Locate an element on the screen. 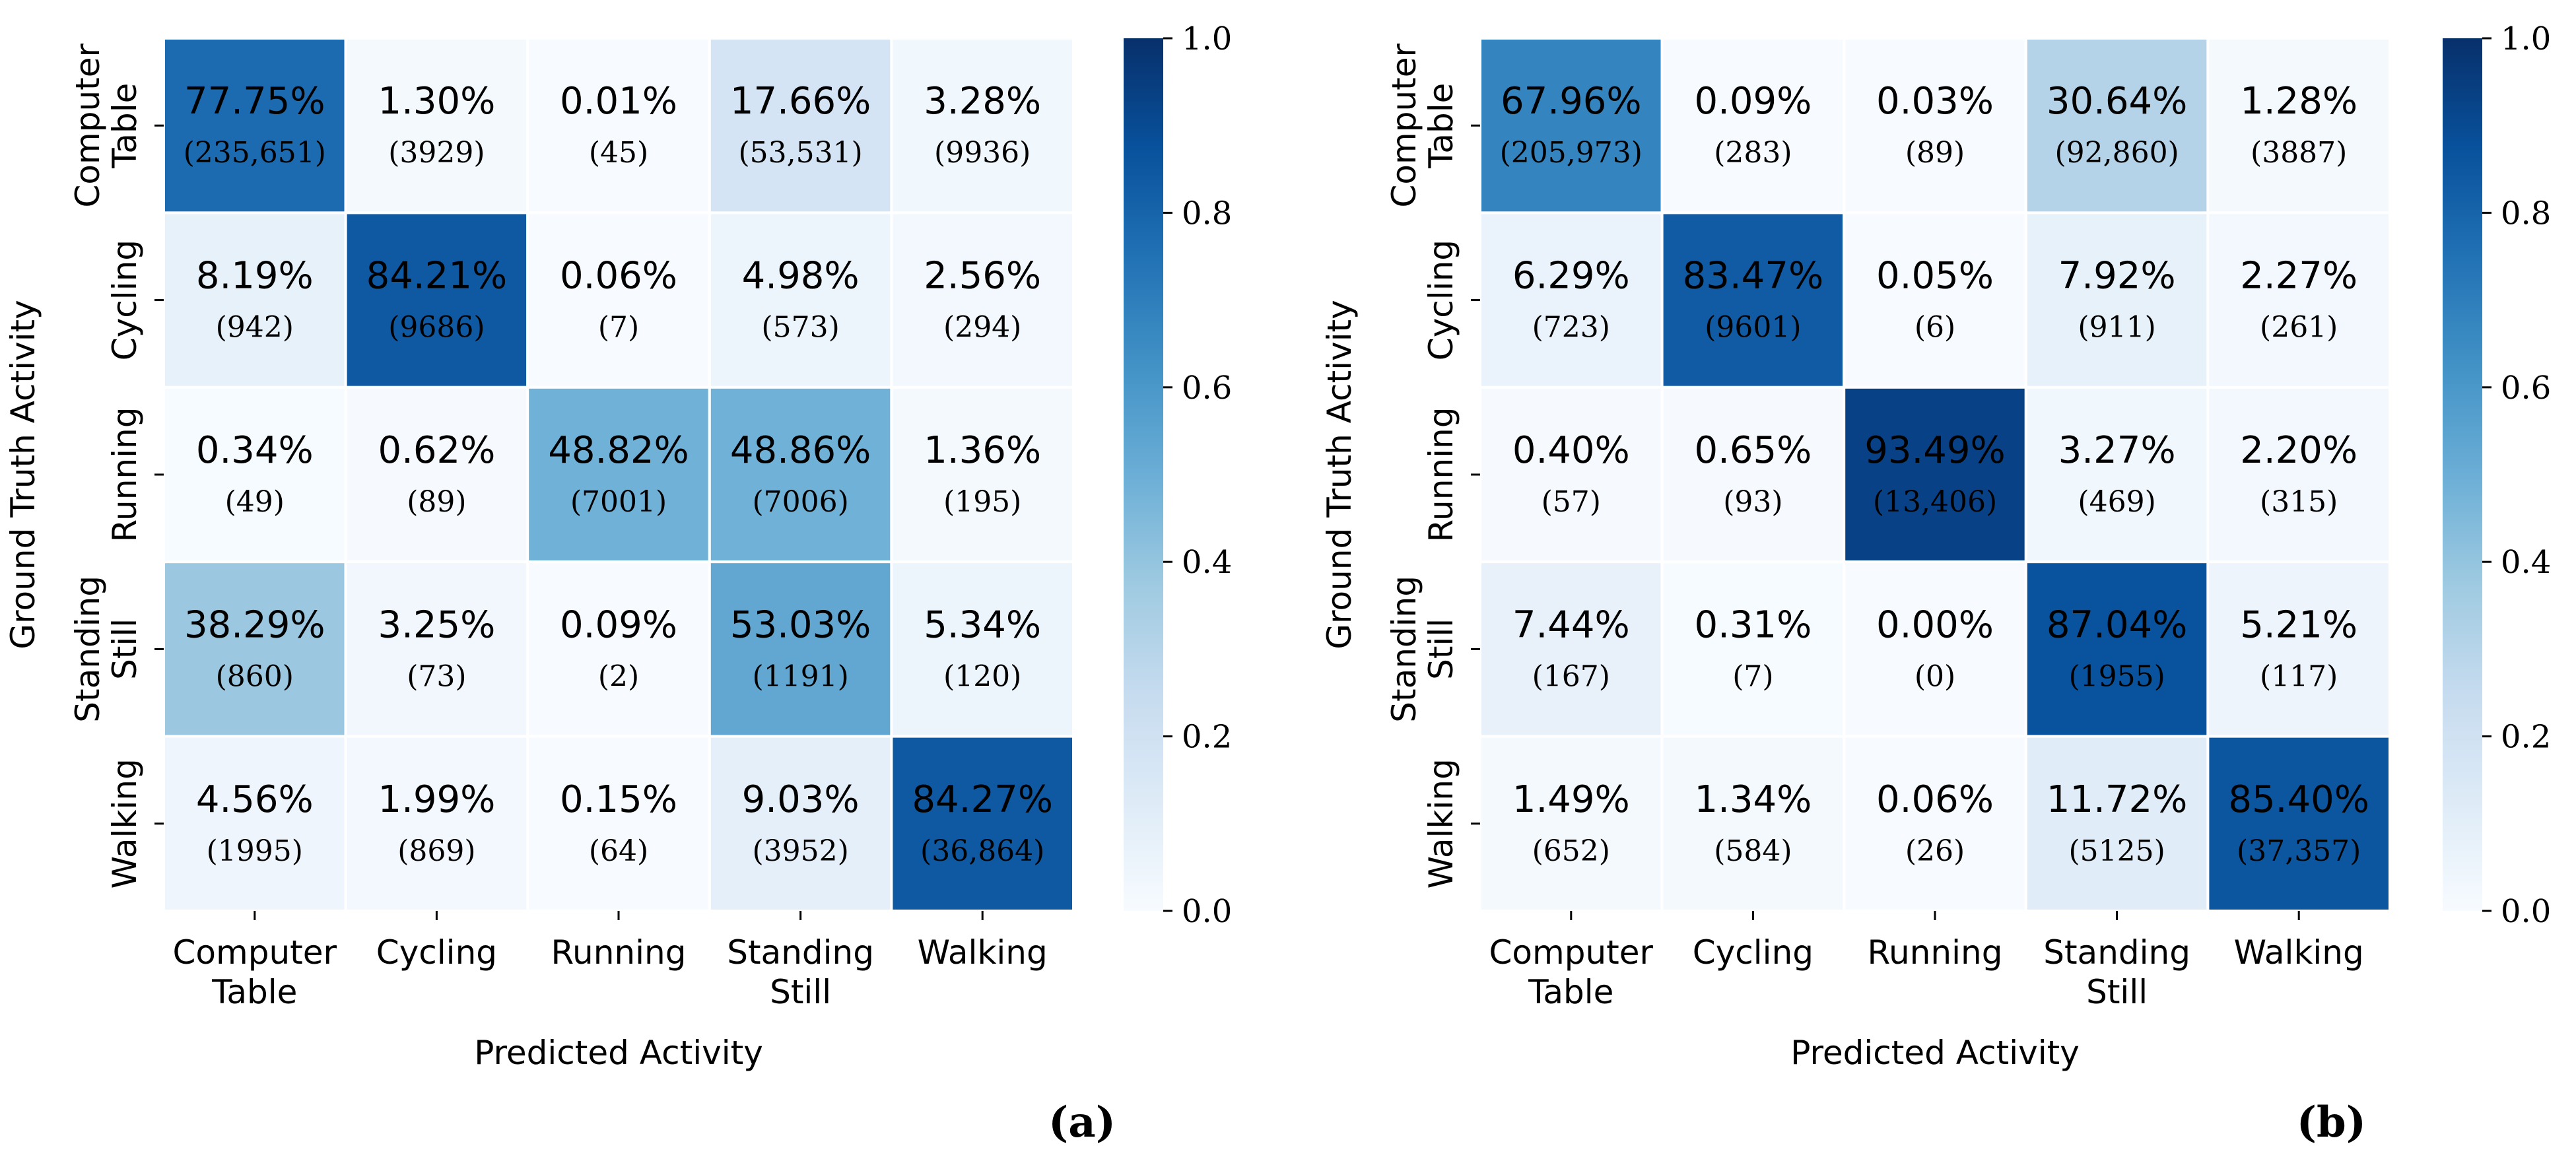 The height and width of the screenshot is (1167, 2576). colorbar-tick-label: 0.0 is located at coordinates (2526, 911).